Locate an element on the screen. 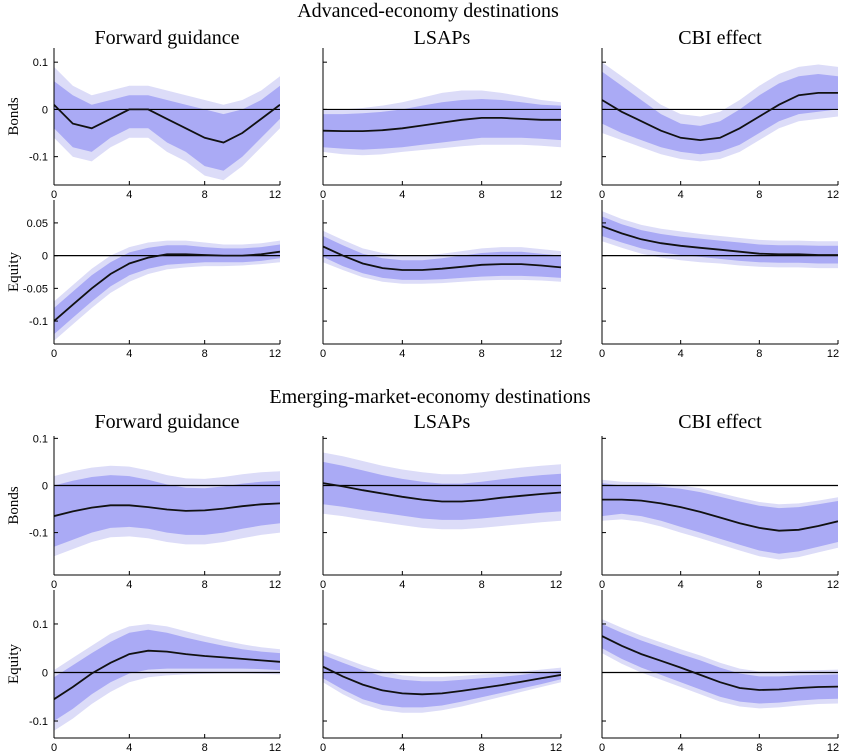  panel-3: 0 4 8 12 CBI effect is located at coordinates (719, 114).